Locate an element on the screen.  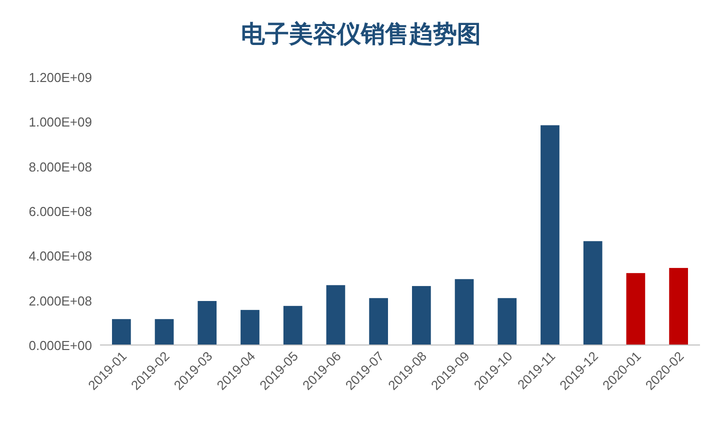
y-tick-label: 6.000E+08 is located at coordinates (60, 211).